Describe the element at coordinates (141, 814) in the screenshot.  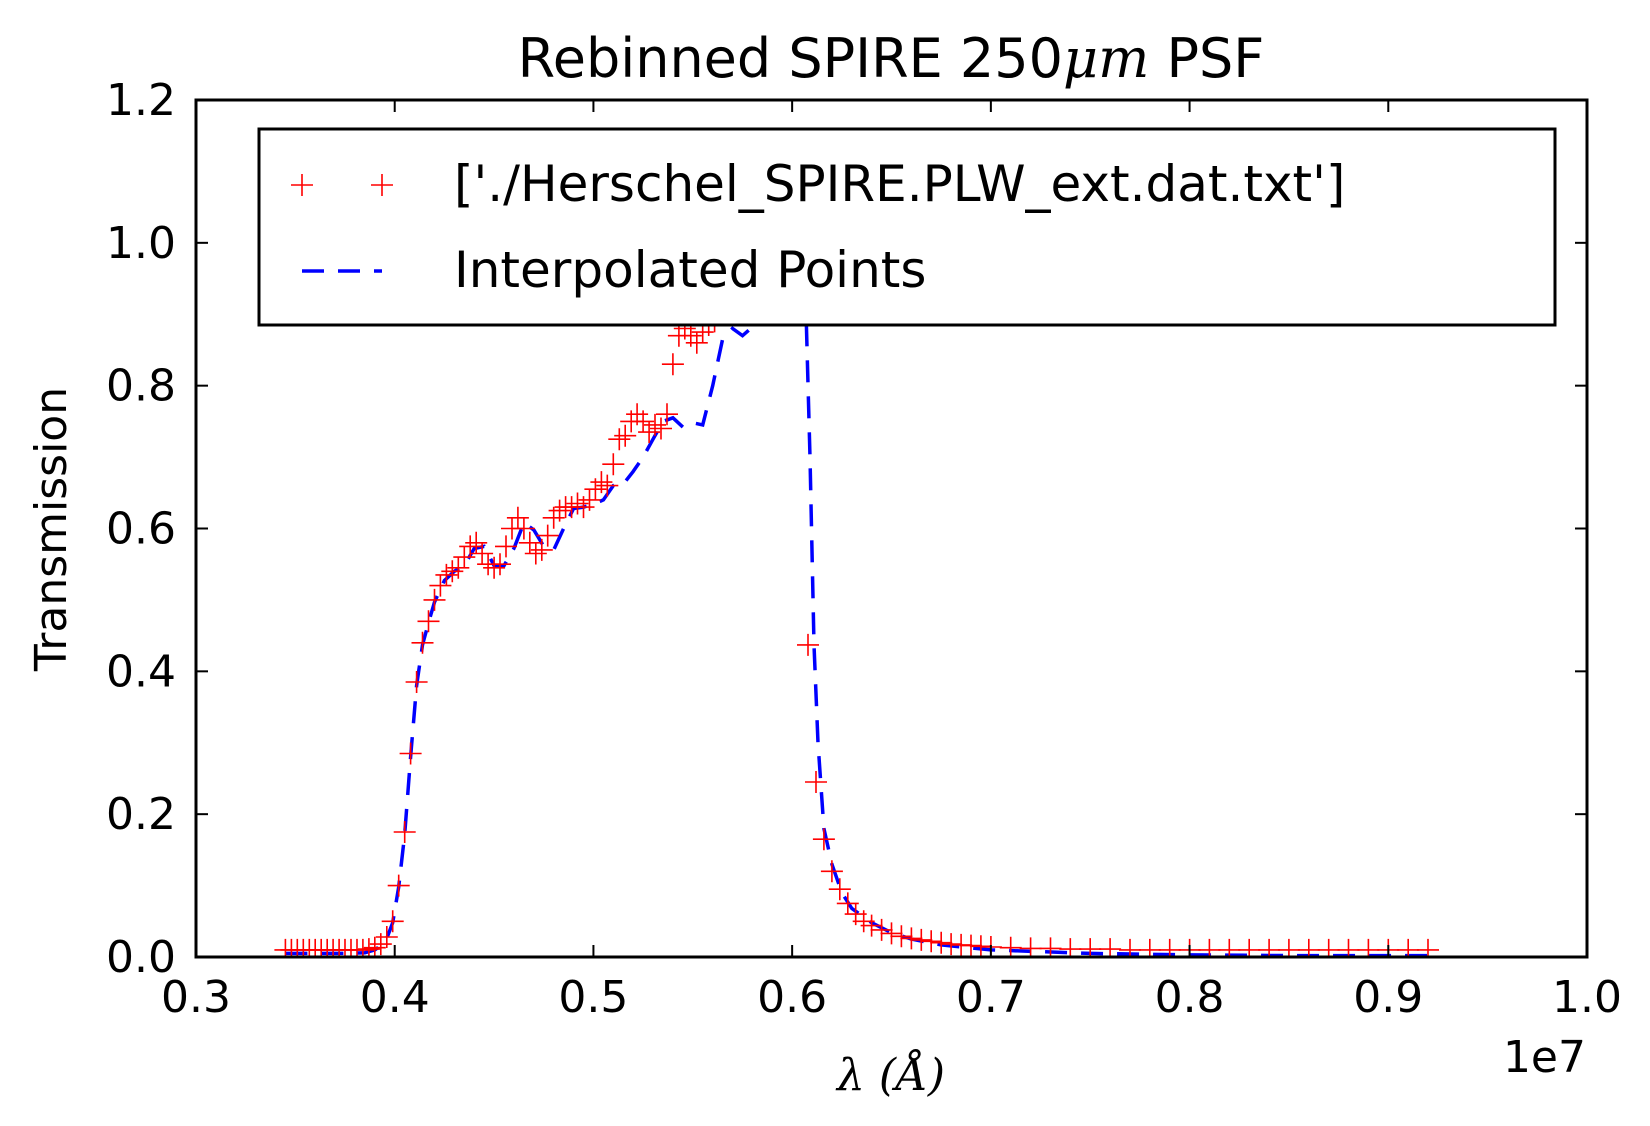
I see `y-tick-label: 0.2` at that location.